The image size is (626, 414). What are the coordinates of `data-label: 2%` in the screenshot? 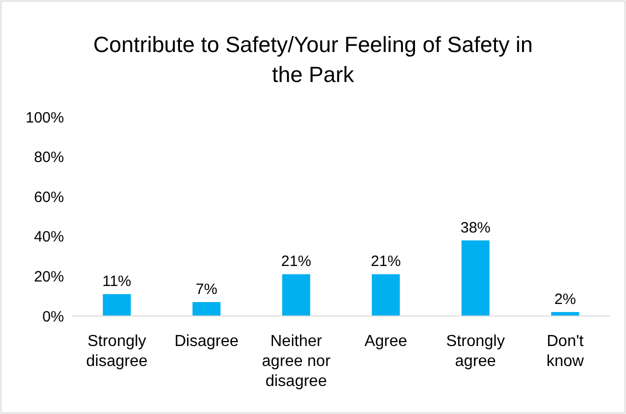 It's located at (565, 299).